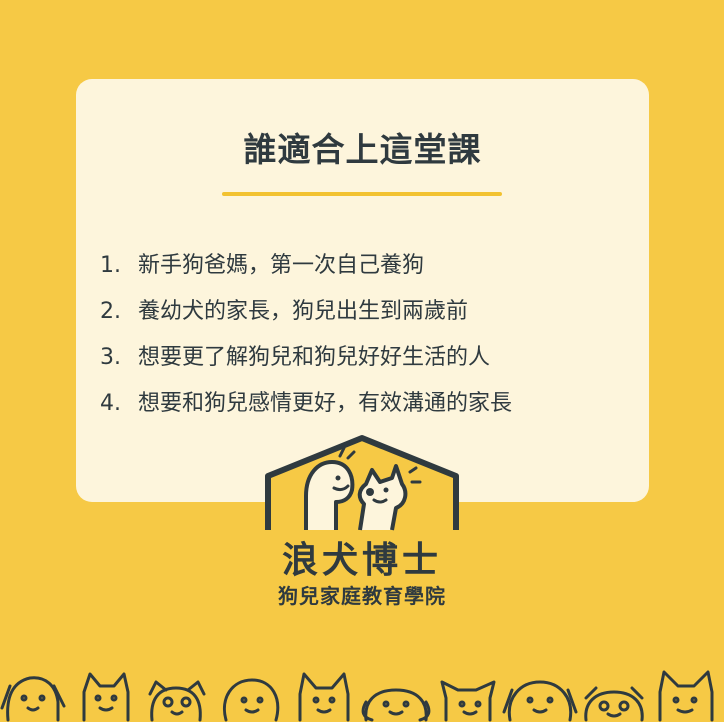 This screenshot has height=722, width=724. What do you see at coordinates (362, 483) in the screenshot?
I see `house-logo-icon` at bounding box center [362, 483].